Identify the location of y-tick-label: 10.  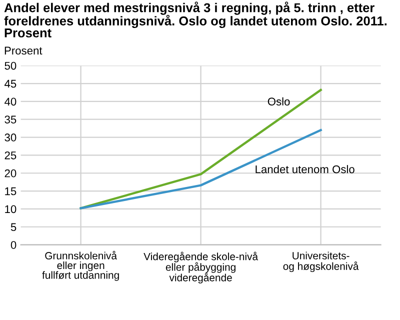
(10, 209).